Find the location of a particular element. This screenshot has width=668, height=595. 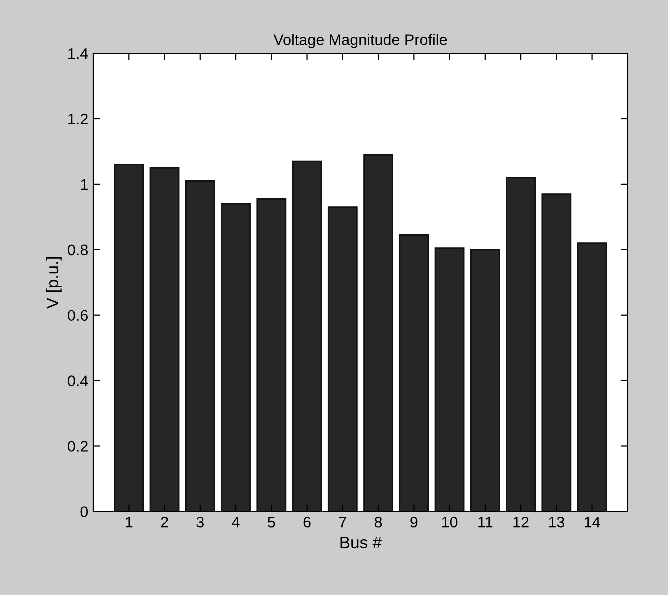

x-tick-label: 13 is located at coordinates (556, 522).